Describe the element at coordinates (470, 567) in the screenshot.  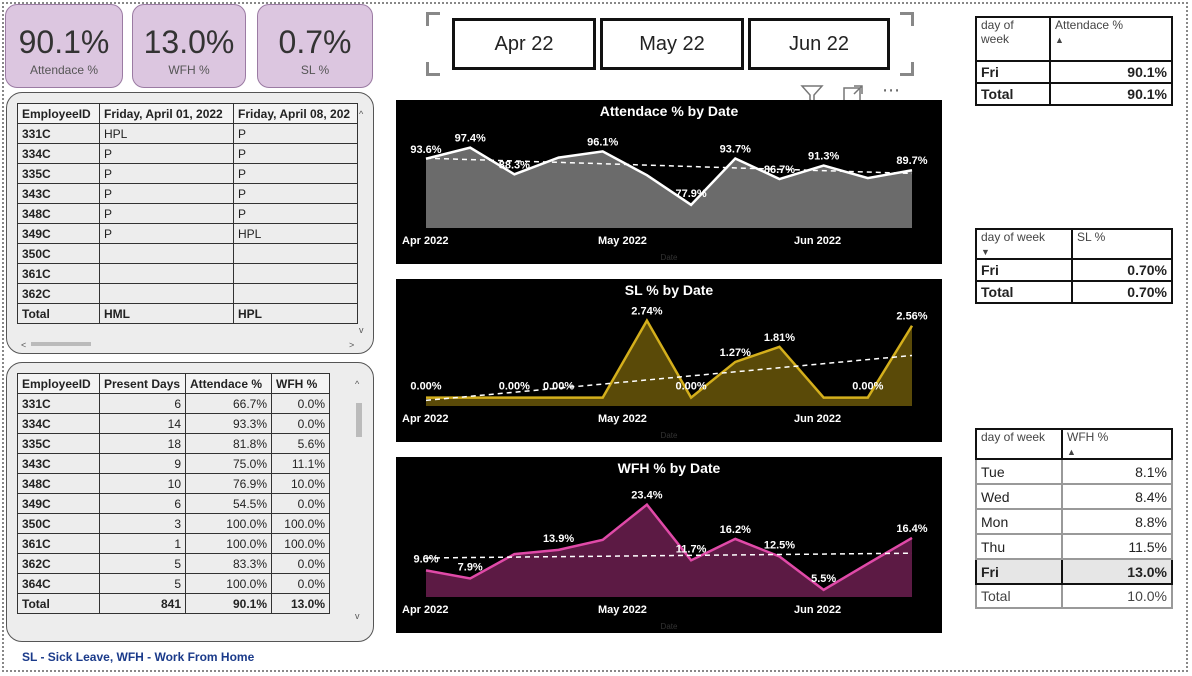
I see `data-label: 7.9%` at that location.